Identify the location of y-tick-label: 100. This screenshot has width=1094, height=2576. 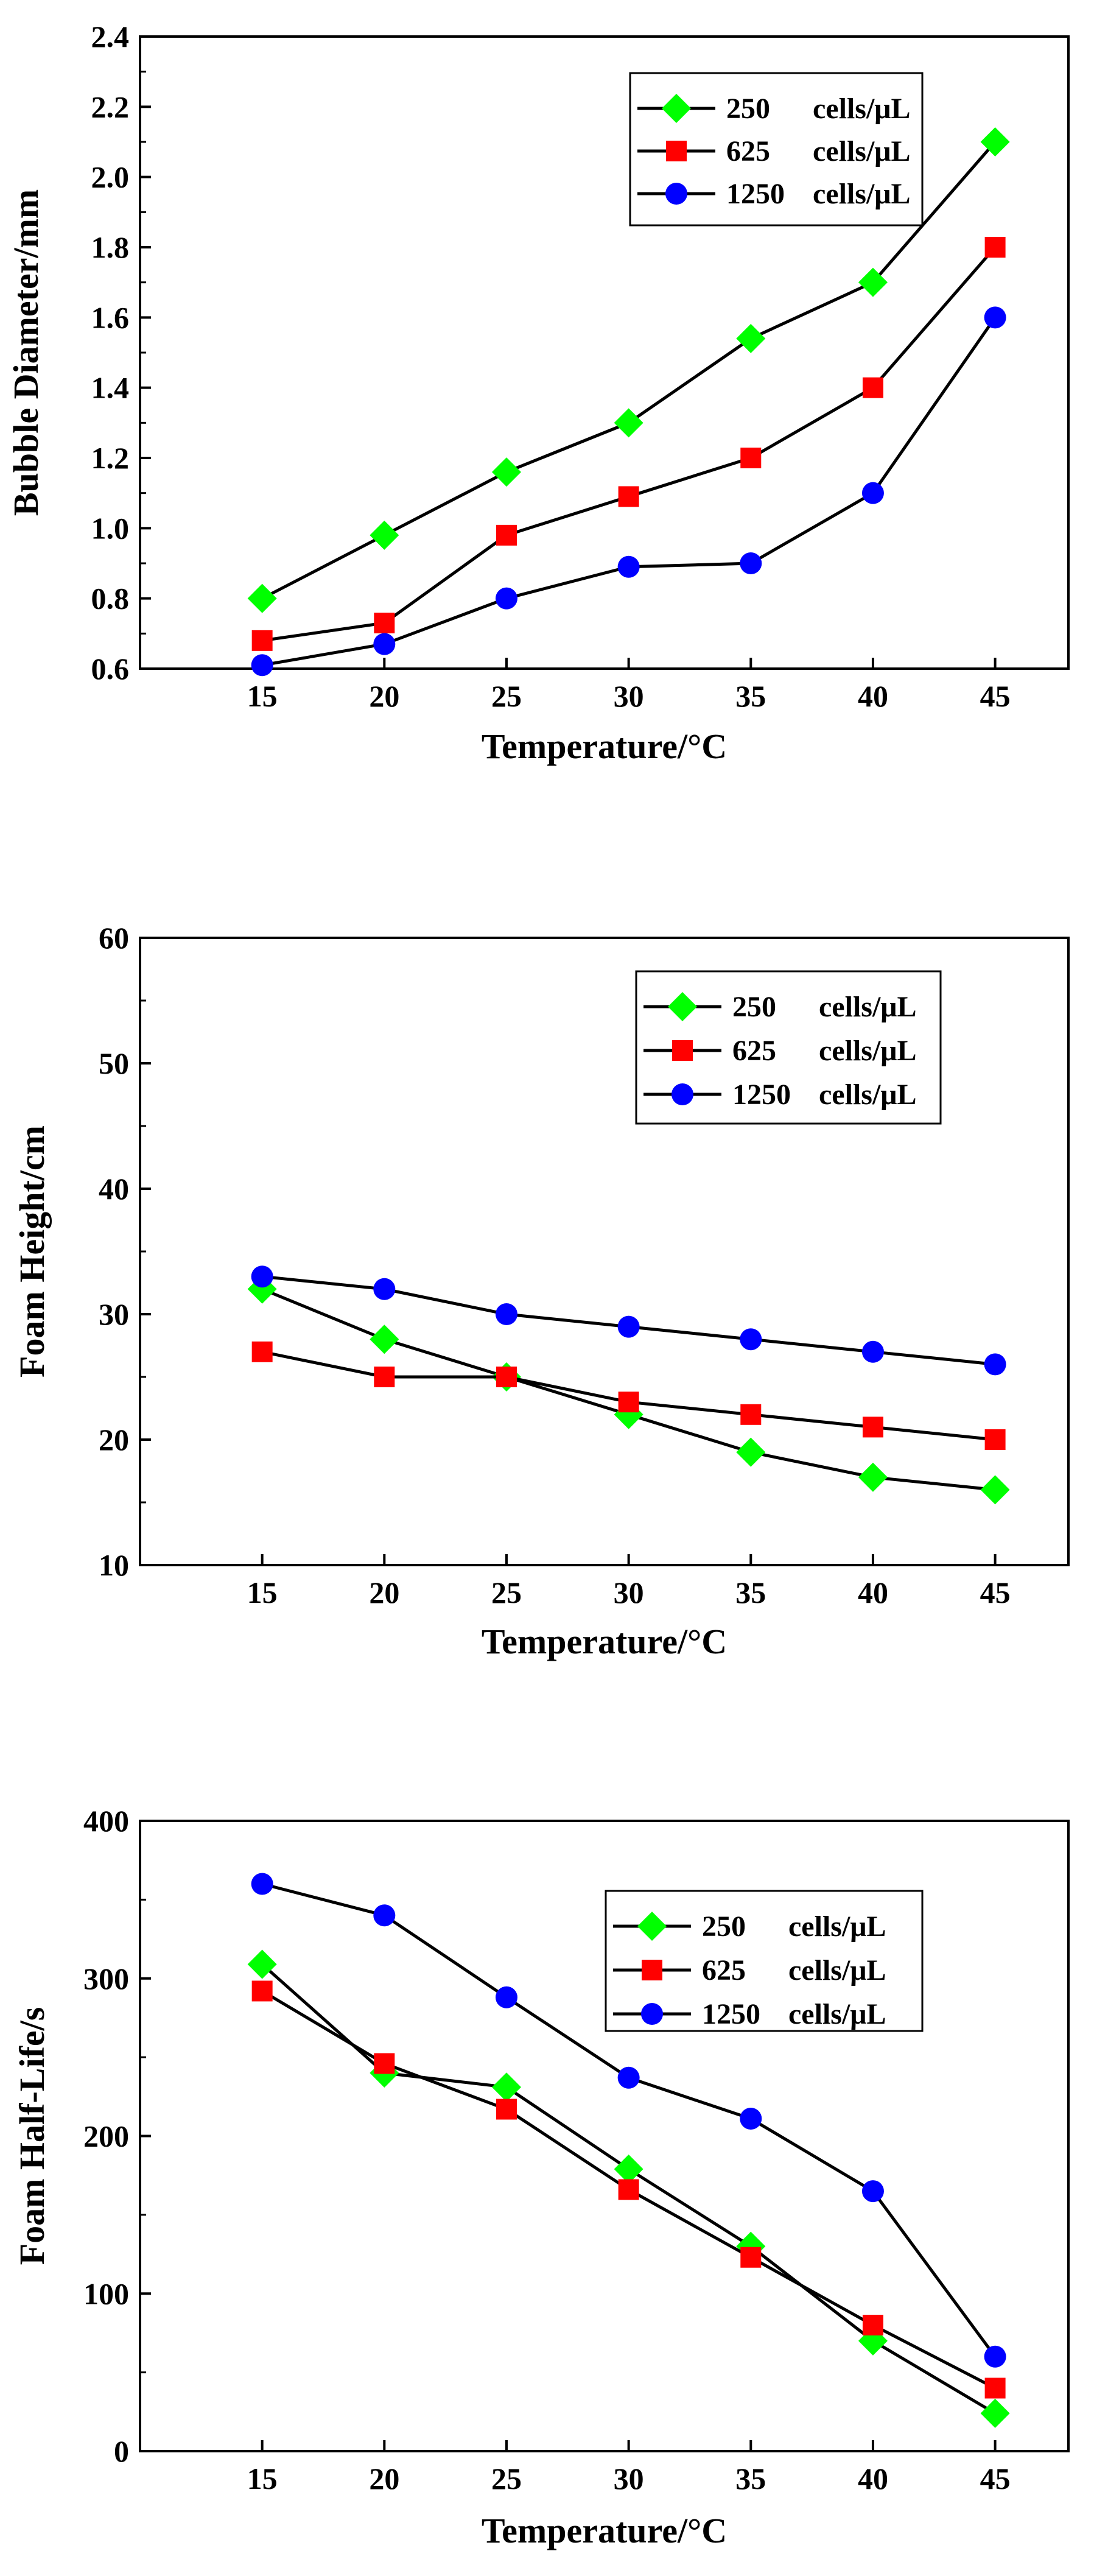
(106, 2293).